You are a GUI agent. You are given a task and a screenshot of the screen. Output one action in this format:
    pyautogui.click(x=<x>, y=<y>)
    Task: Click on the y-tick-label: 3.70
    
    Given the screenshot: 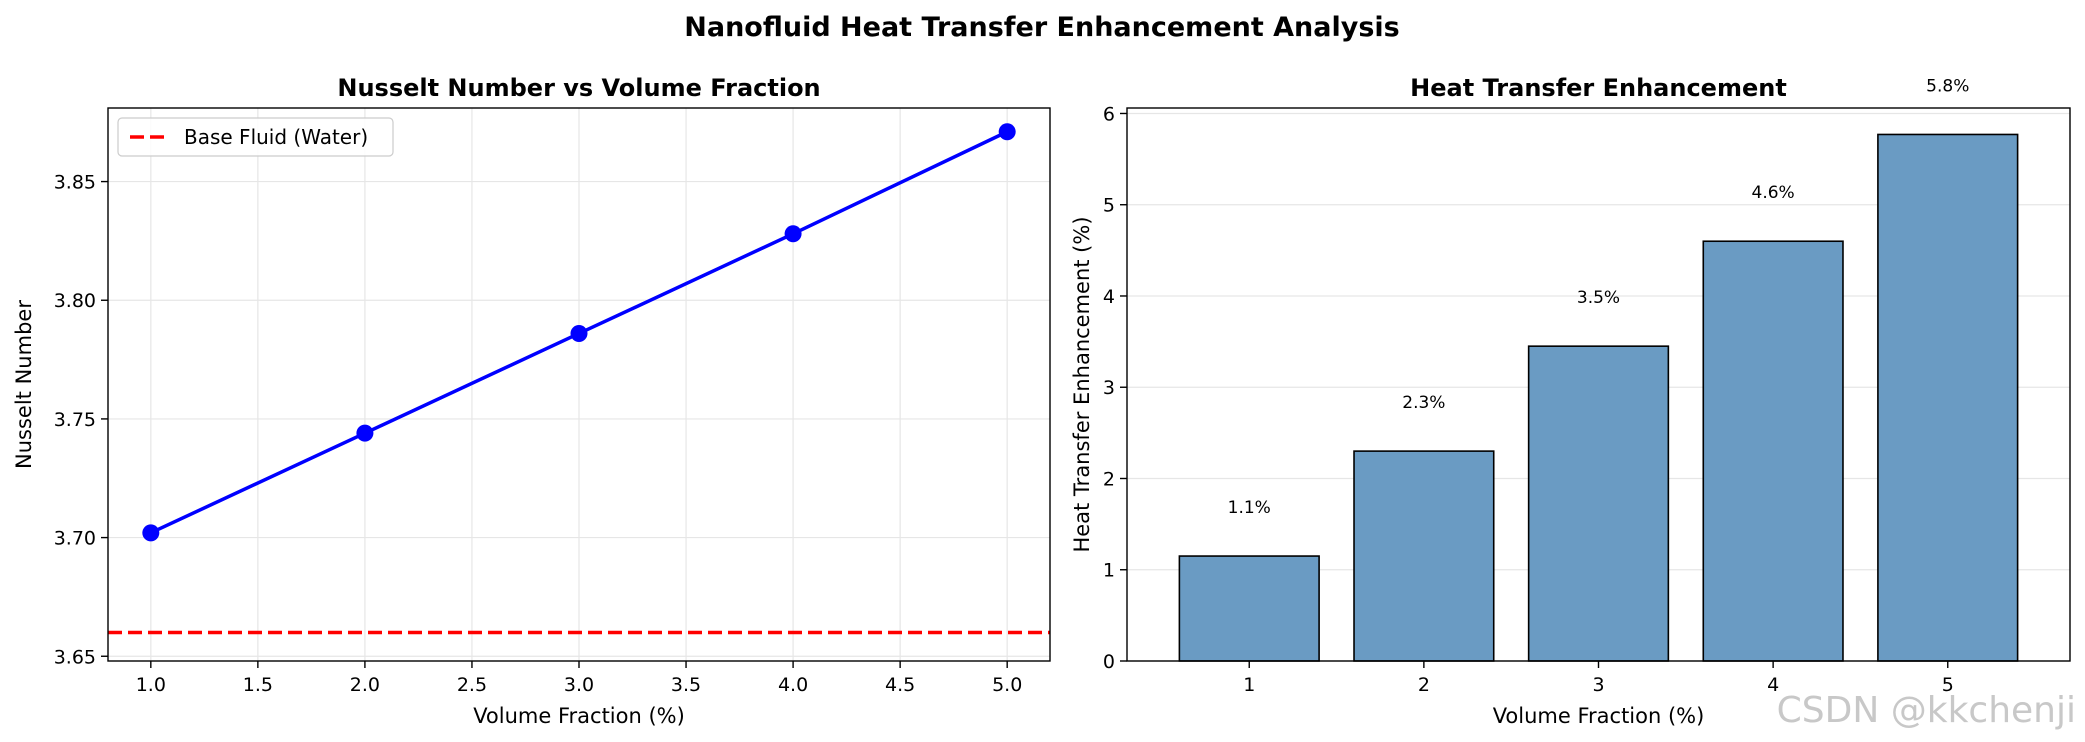 What is the action you would take?
    pyautogui.click(x=75, y=539)
    